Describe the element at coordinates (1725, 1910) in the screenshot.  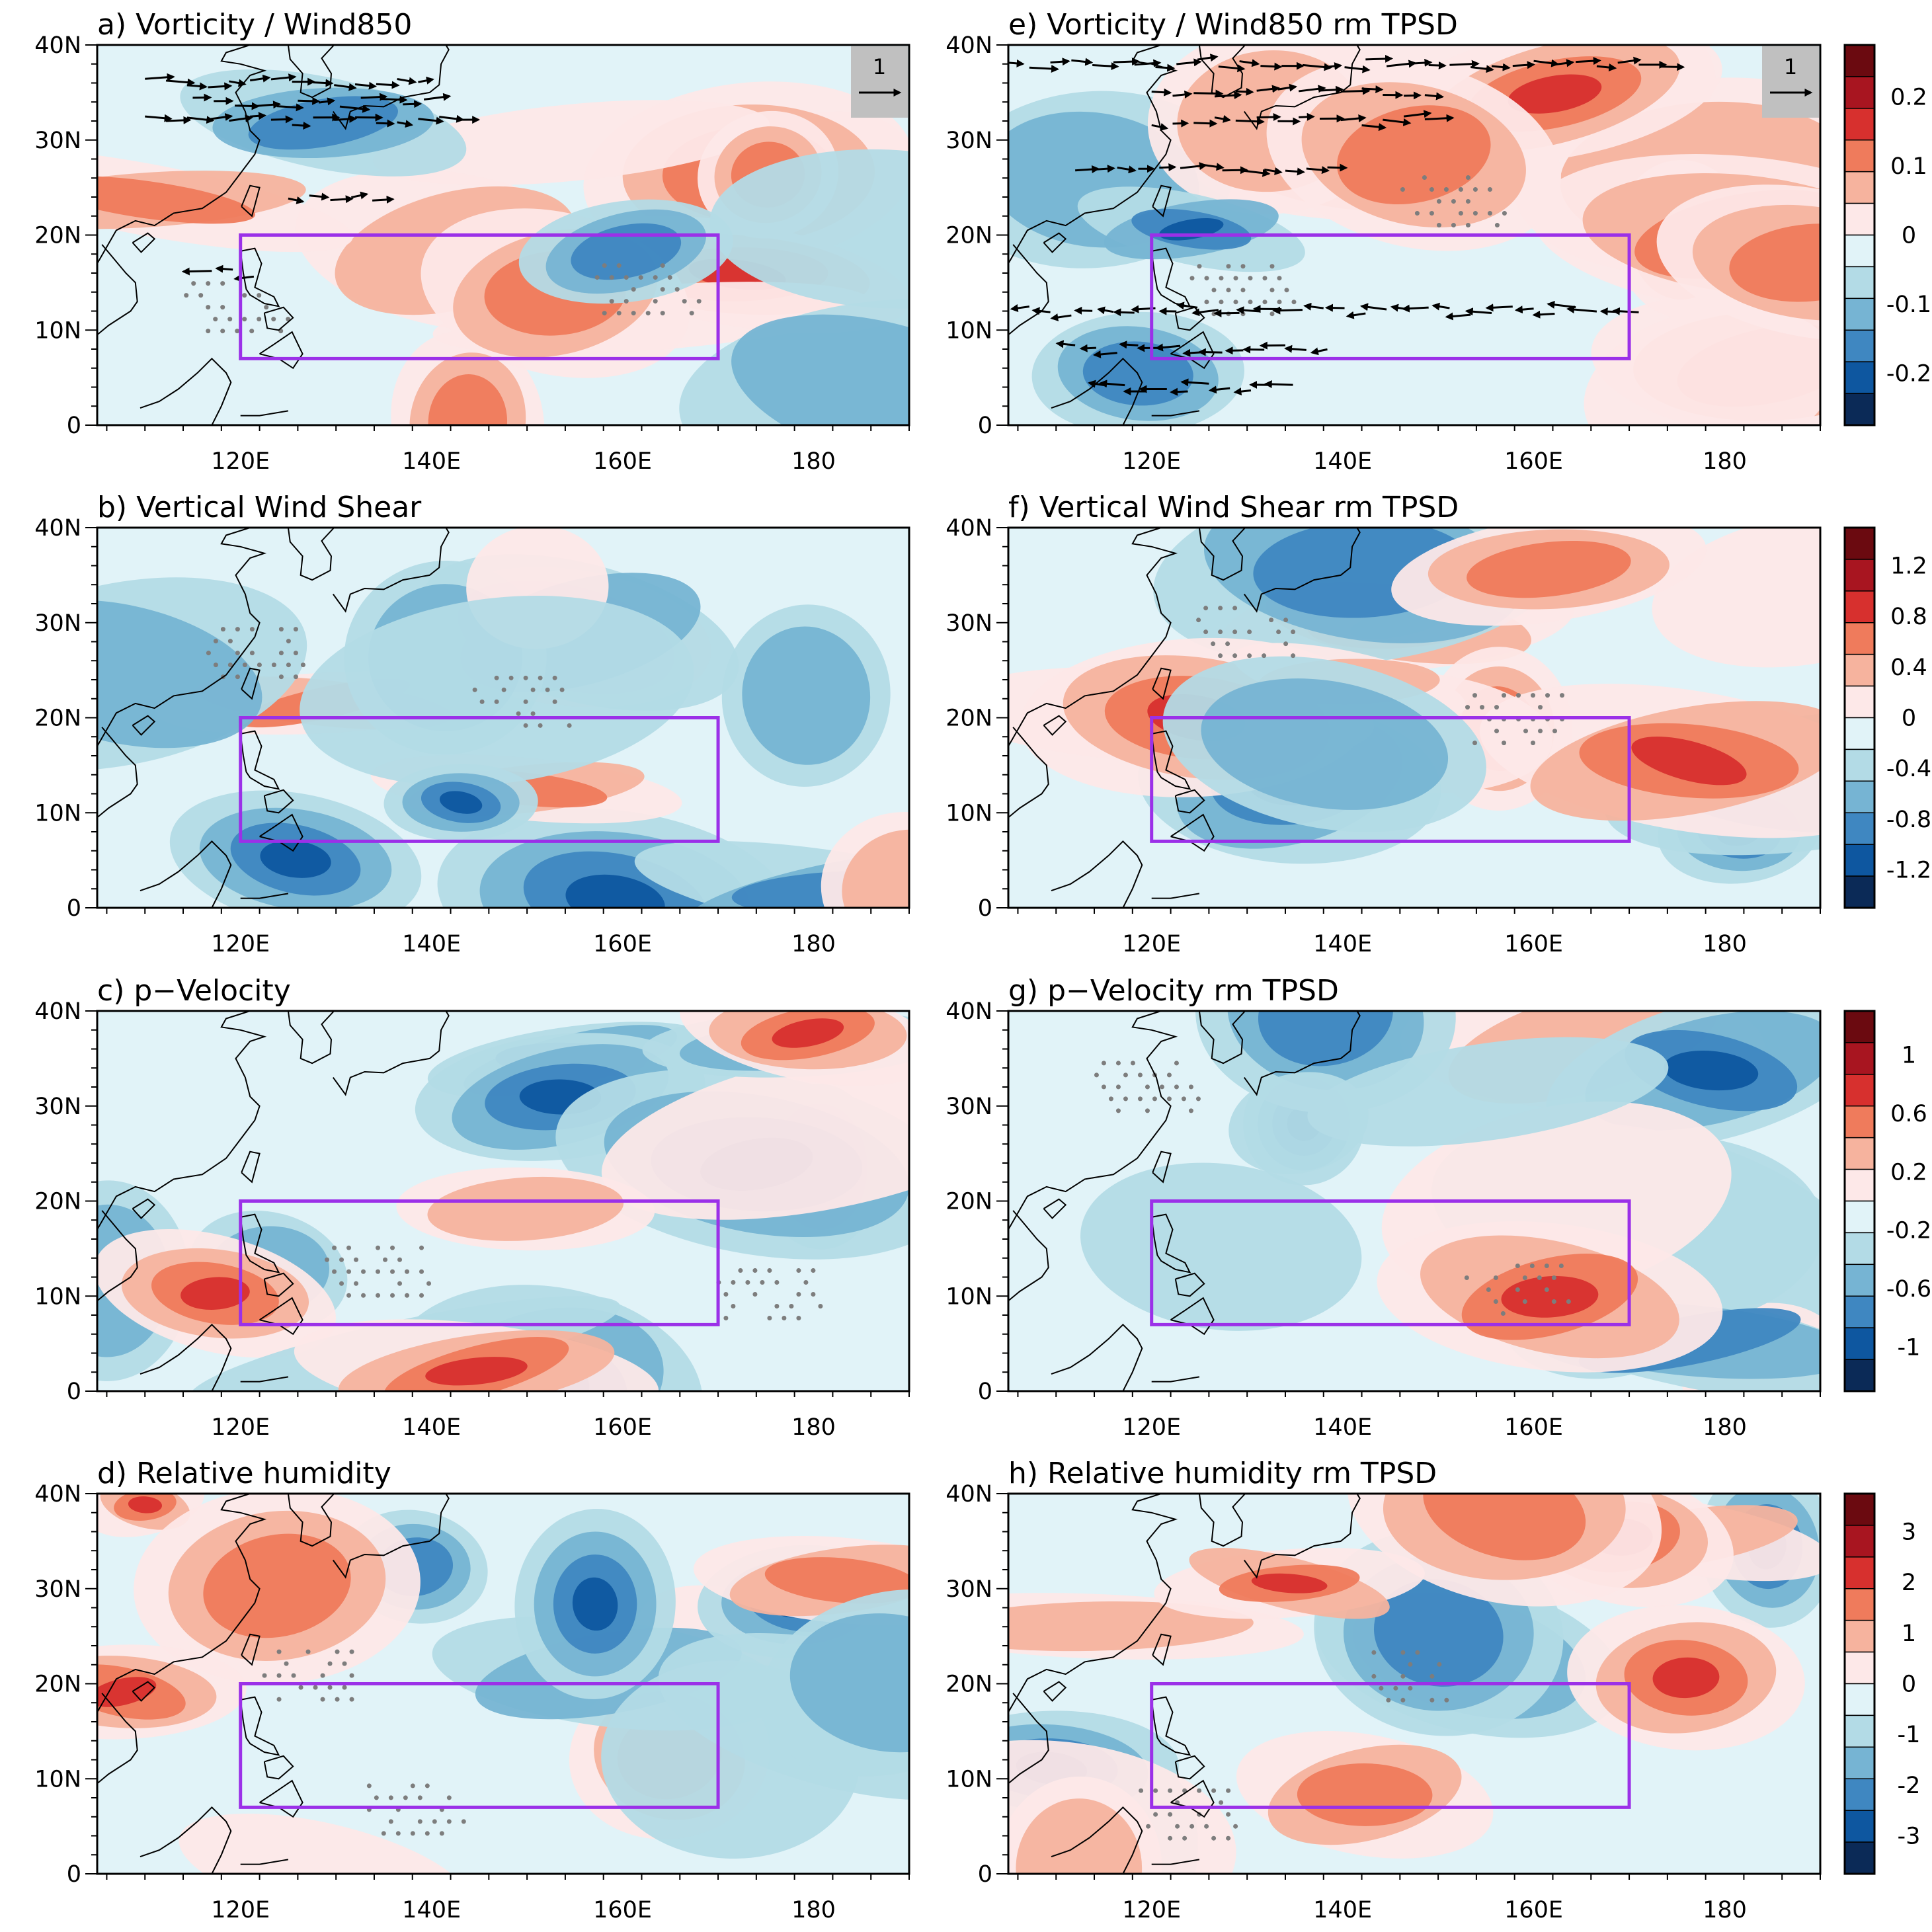
I see `panel-h-lon-label: 180` at that location.